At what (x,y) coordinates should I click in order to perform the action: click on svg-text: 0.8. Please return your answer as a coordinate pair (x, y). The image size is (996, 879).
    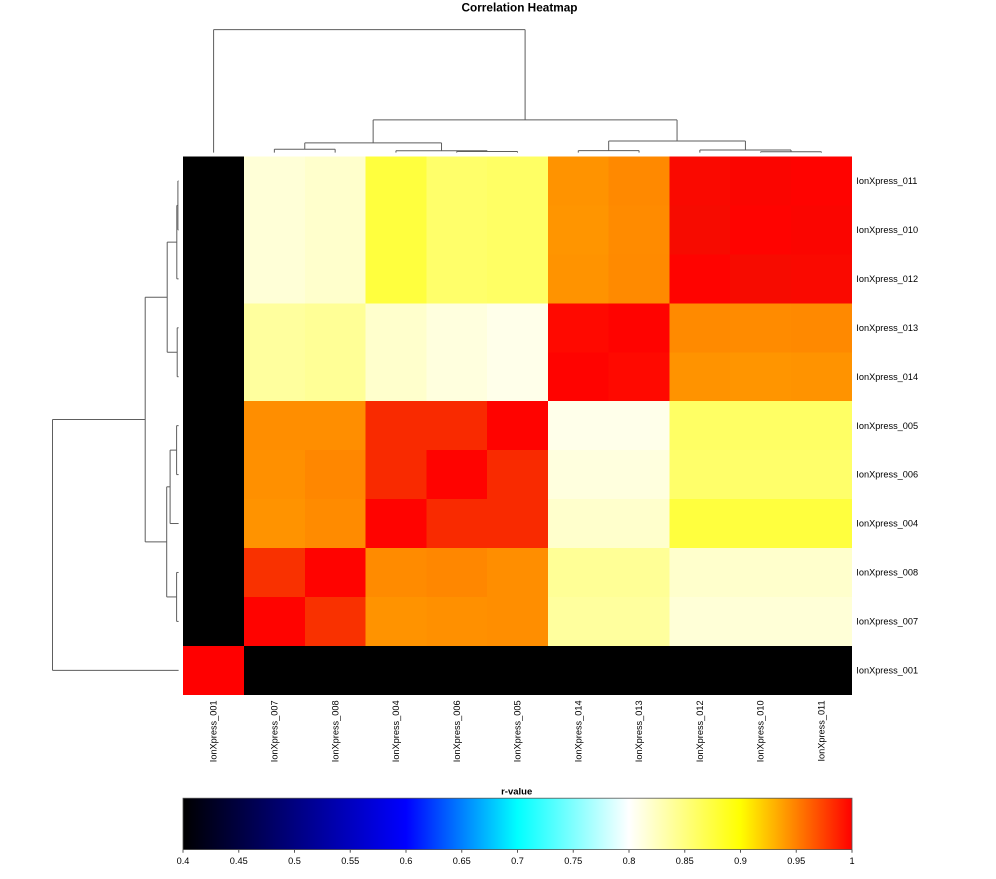
    Looking at the image, I should click on (629, 861).